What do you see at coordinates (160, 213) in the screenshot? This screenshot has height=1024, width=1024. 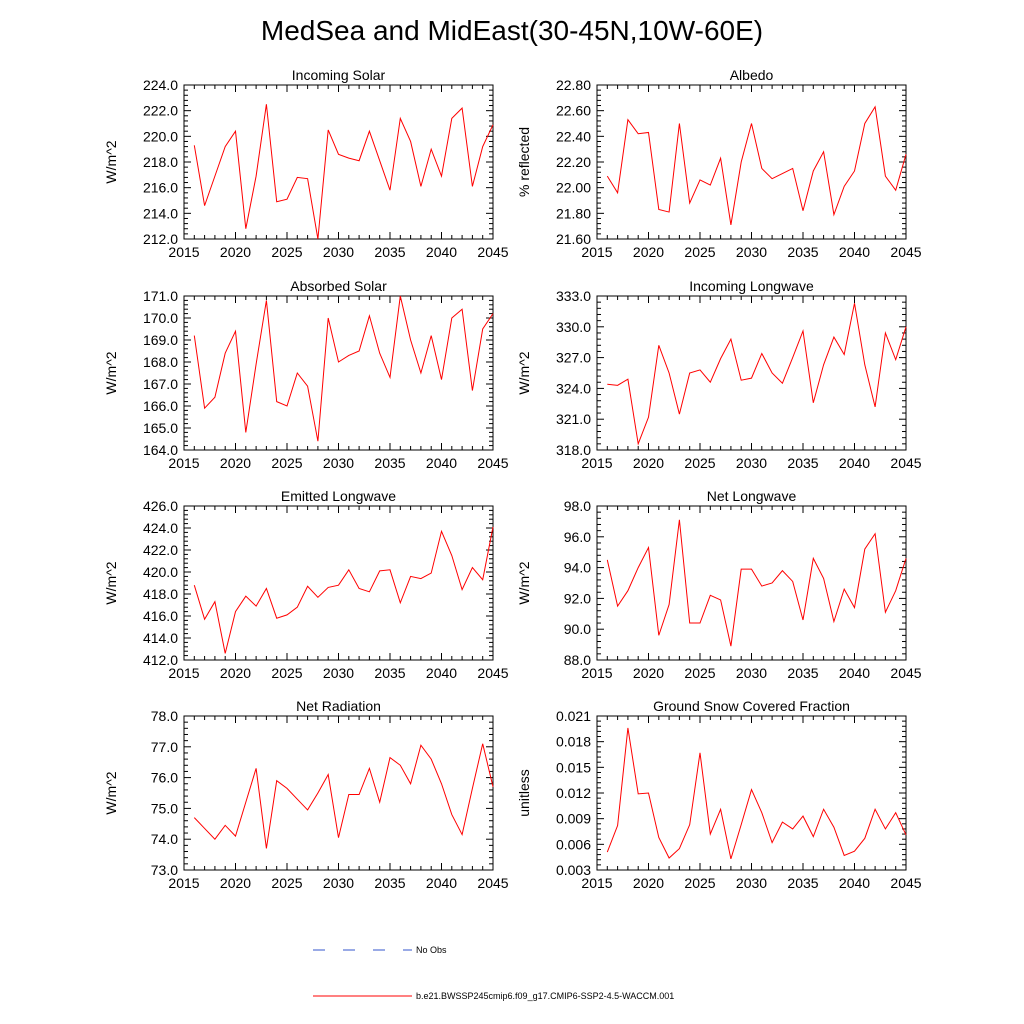 I see `y-tick-label: 214.0` at bounding box center [160, 213].